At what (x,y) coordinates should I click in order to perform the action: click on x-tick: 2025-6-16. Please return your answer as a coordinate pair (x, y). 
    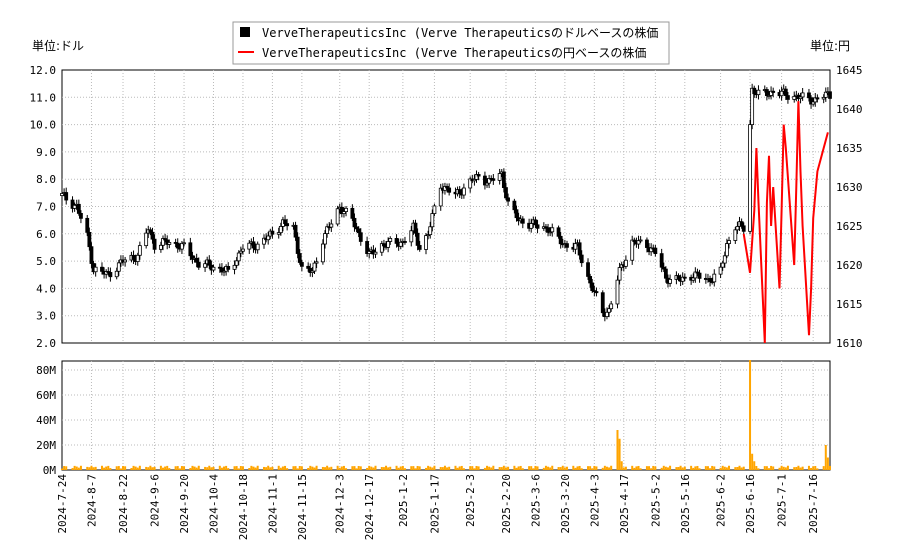
    Looking at the image, I should click on (750, 504).